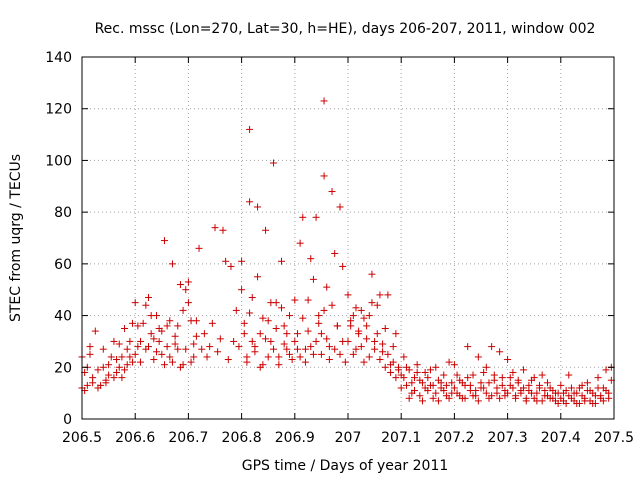 The height and width of the screenshot is (480, 640). I want to click on y-tick-label: 140, so click(58, 58).